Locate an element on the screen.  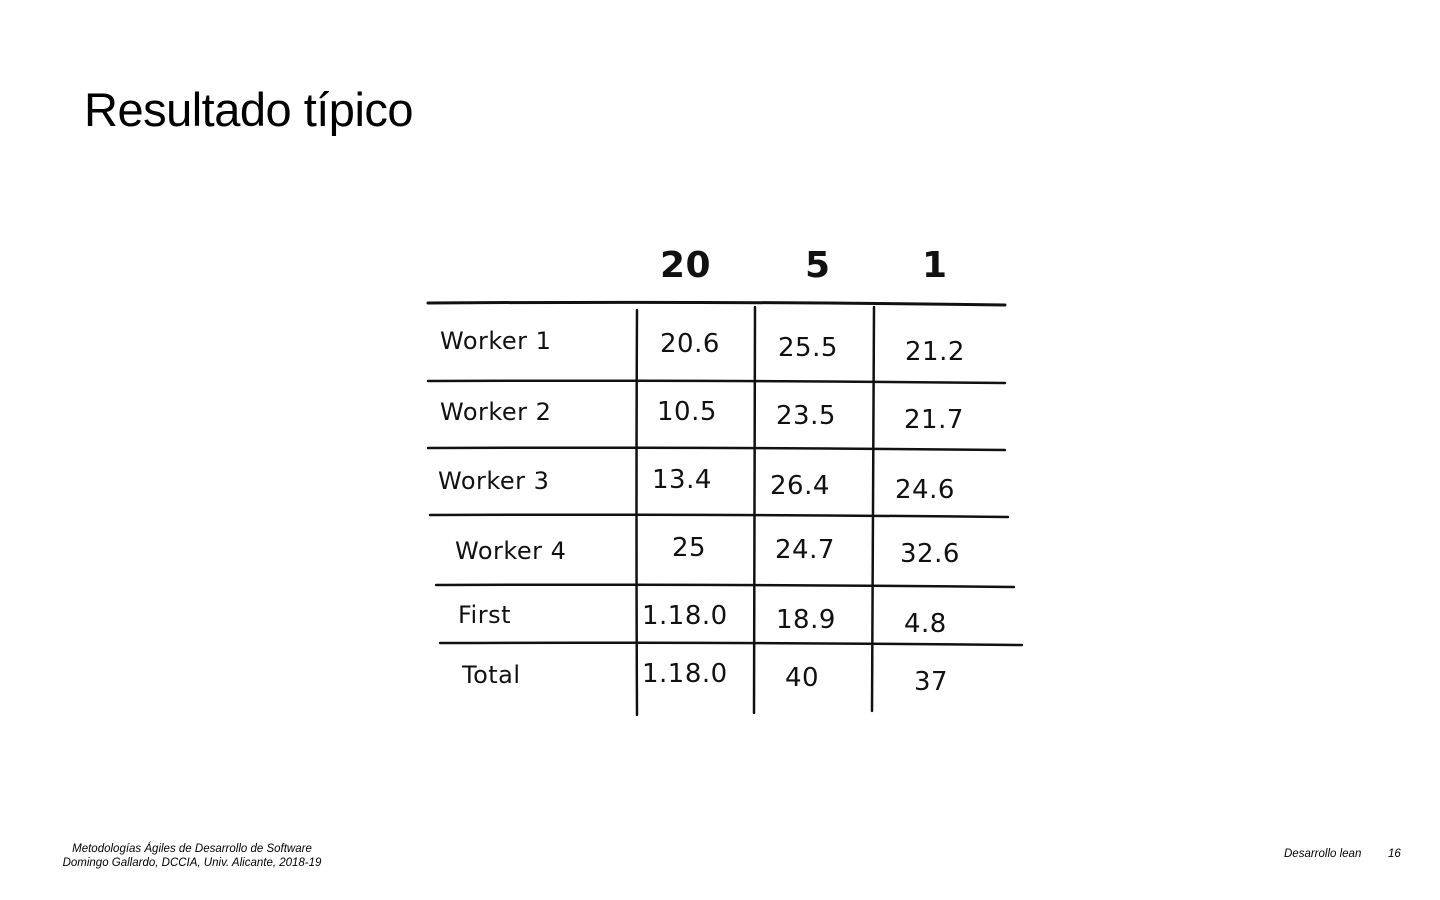
table-cell: 4.8 is located at coordinates (925, 624).